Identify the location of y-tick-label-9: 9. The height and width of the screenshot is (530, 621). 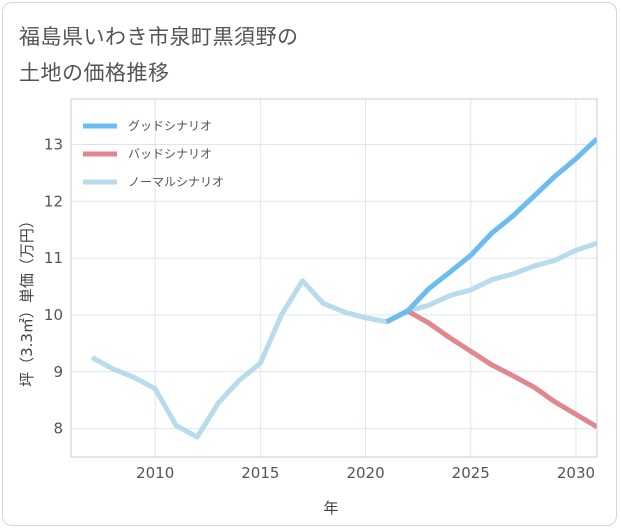
(58, 372).